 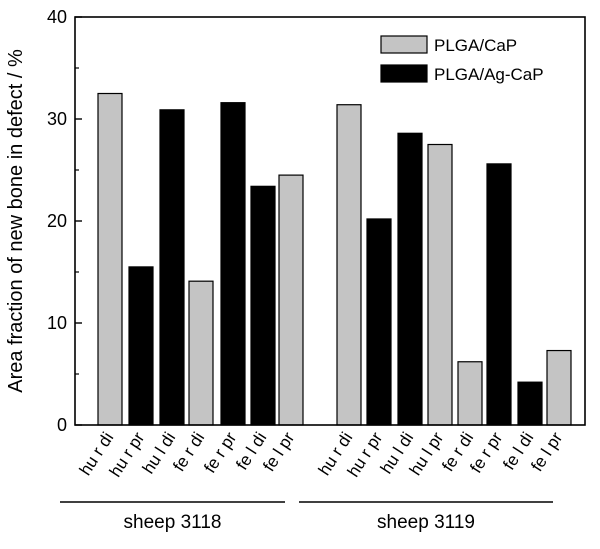 I want to click on bar-2-hu-l-pr, so click(x=440, y=284).